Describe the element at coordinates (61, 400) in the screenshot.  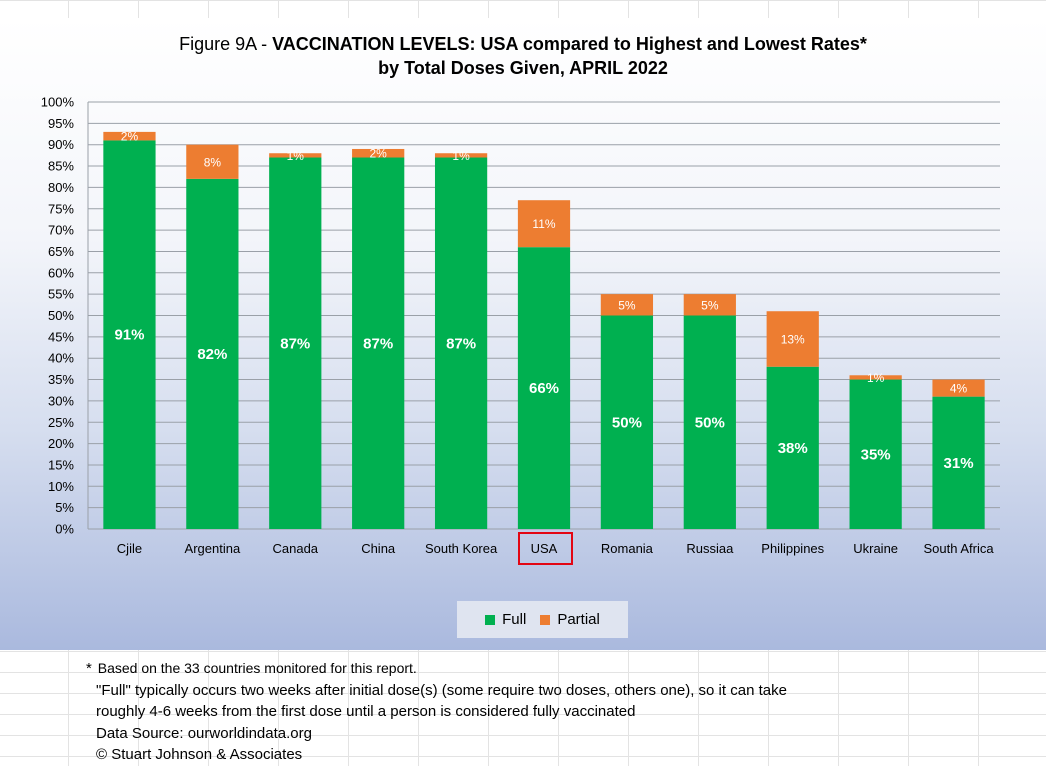
I see `y-tick-label: 30%` at that location.